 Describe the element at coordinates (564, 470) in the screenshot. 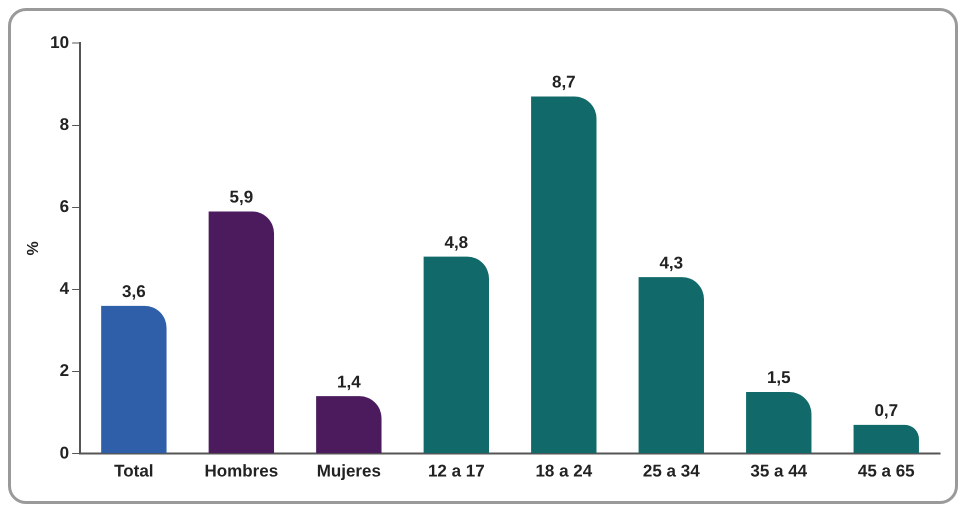

I see `x-tick-label: 18 a 24` at that location.